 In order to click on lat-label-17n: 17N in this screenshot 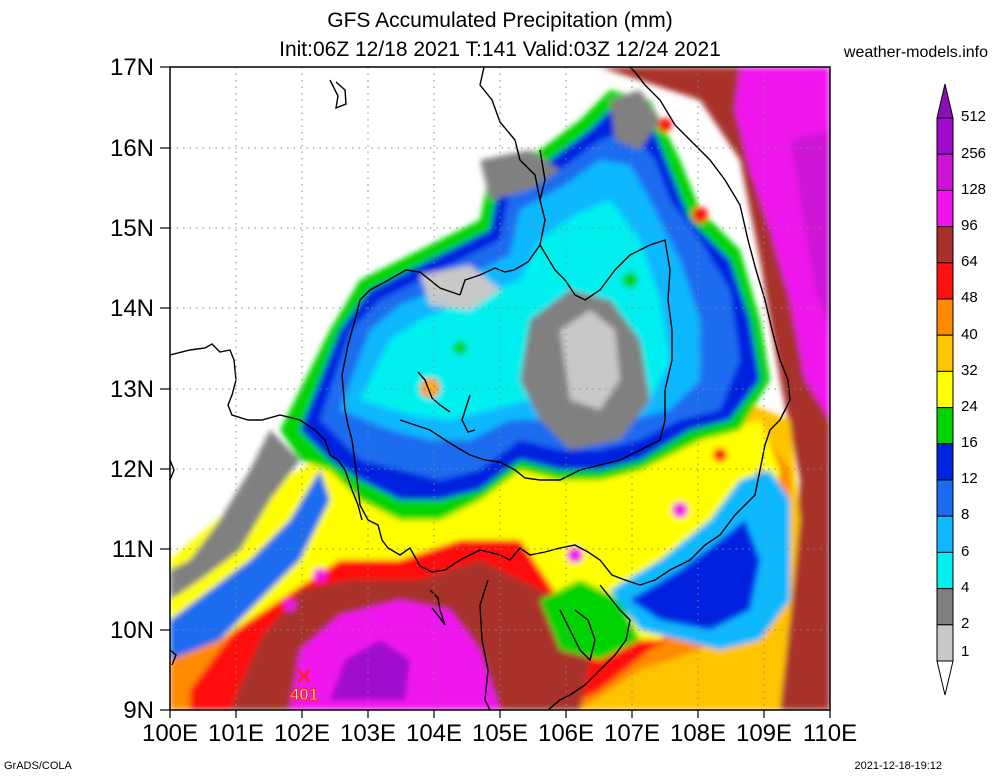, I will do `click(131, 67)`.